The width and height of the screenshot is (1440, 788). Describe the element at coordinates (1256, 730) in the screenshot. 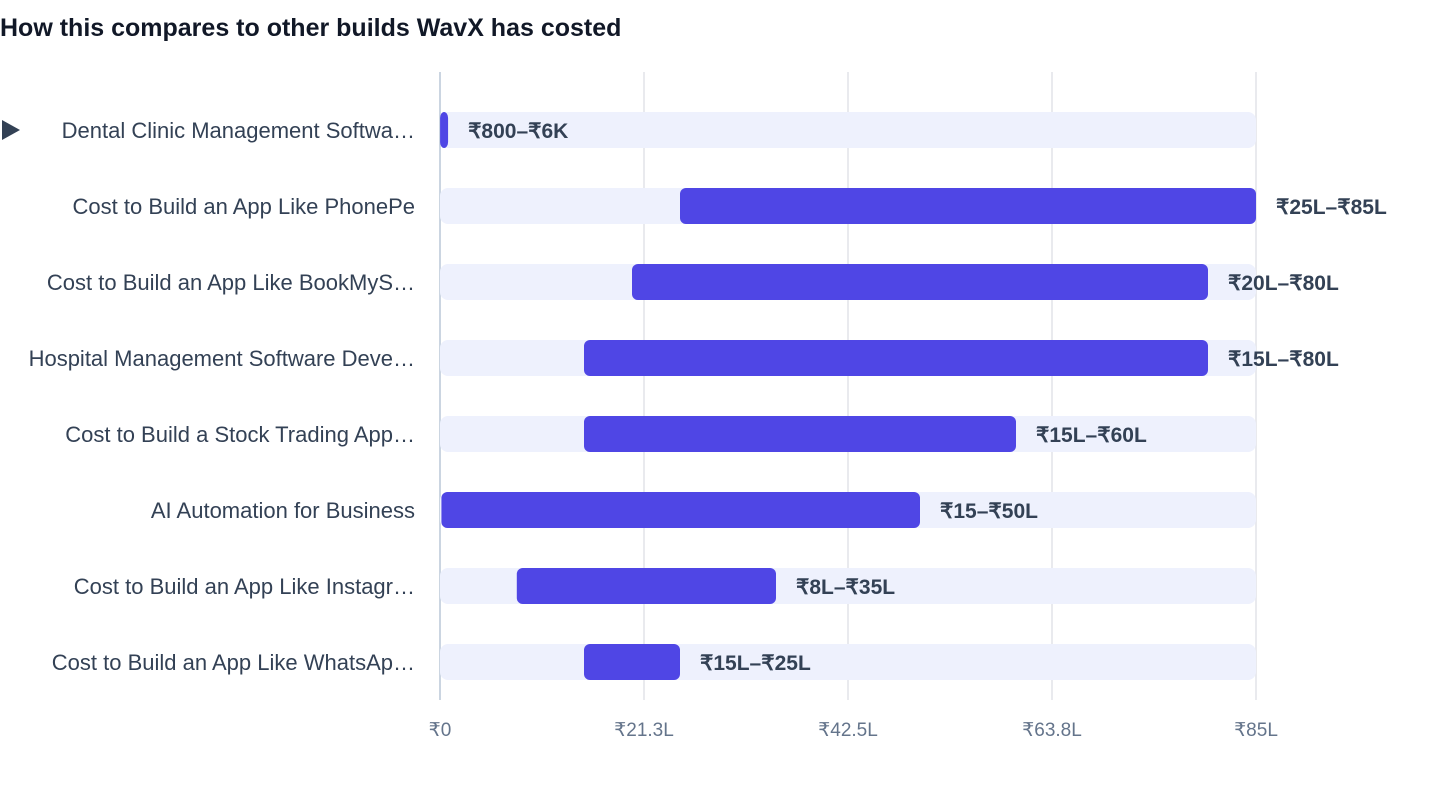

I see `x-tick-label: ₹85L` at that location.